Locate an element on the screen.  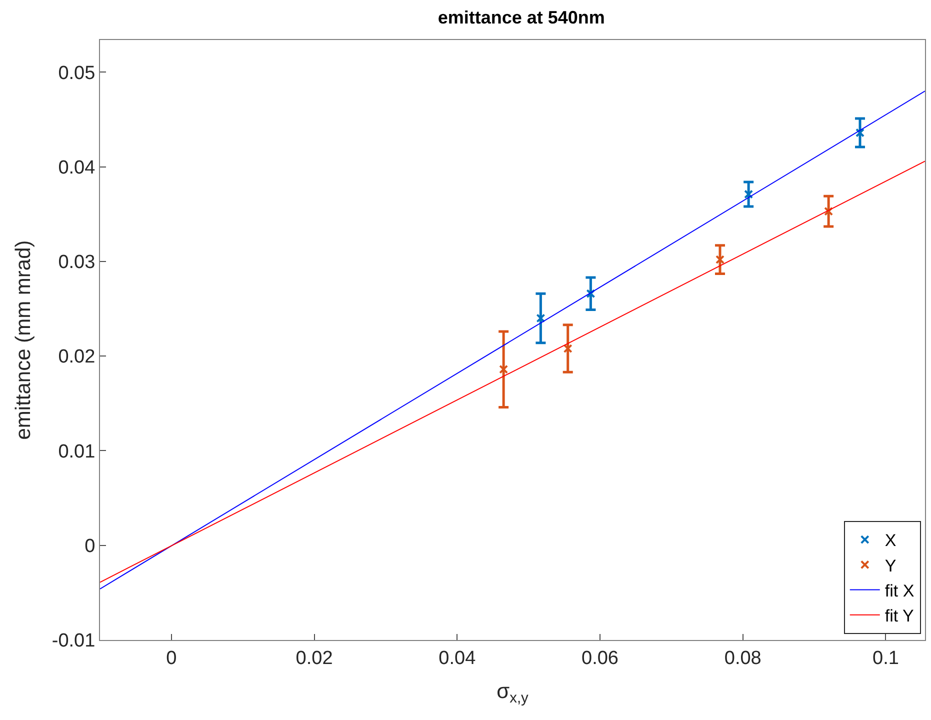
legend-label: X is located at coordinates (890, 540).